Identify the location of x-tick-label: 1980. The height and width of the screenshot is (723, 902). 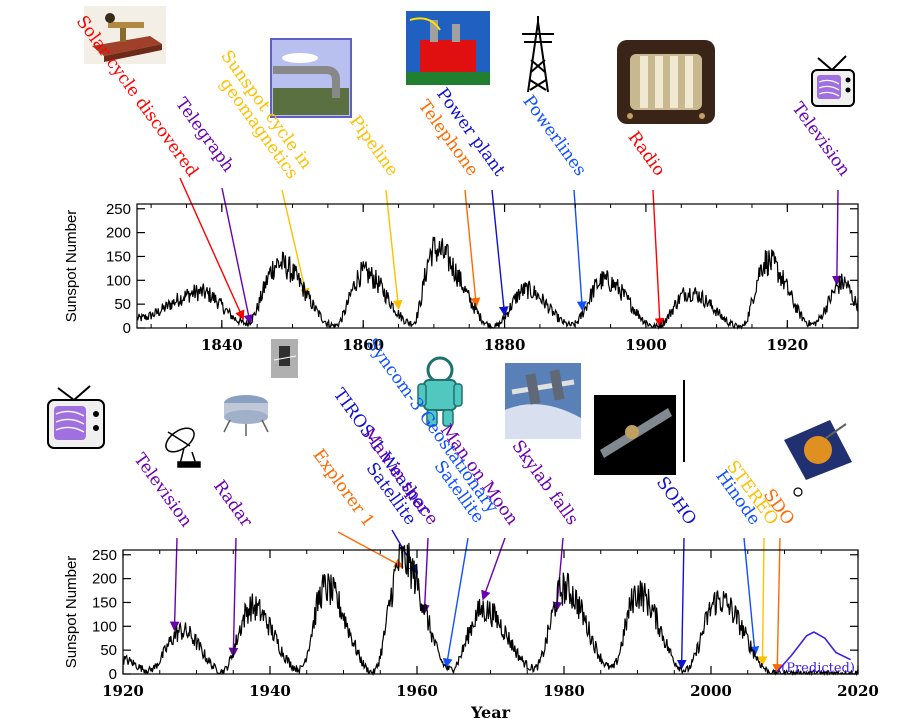
(564, 691).